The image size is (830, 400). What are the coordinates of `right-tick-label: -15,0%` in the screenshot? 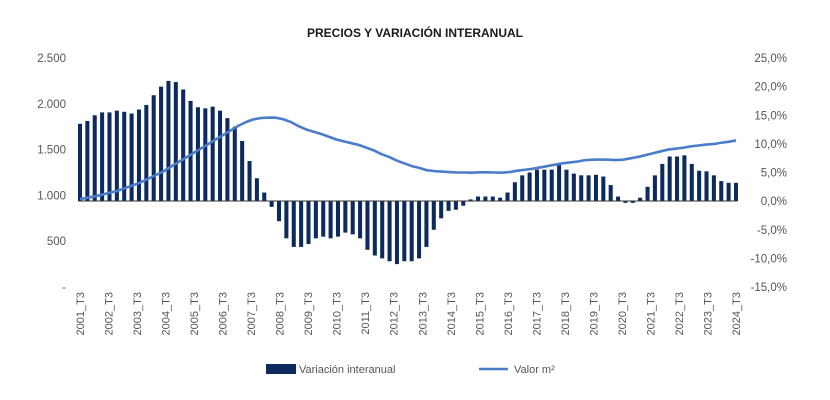 It's located at (769, 288).